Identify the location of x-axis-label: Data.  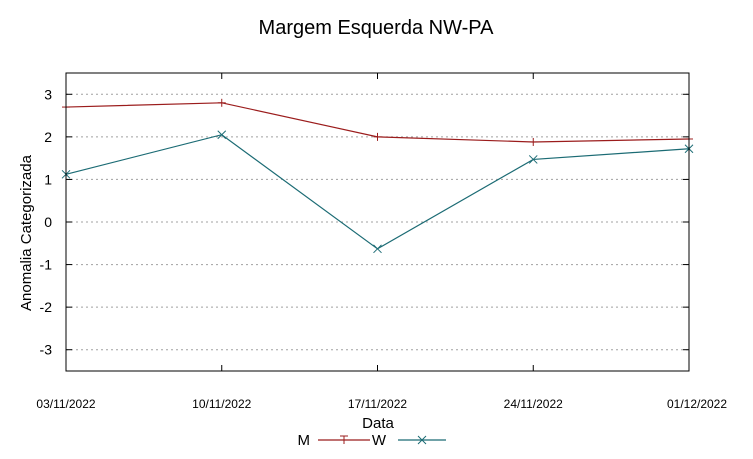
(378, 423).